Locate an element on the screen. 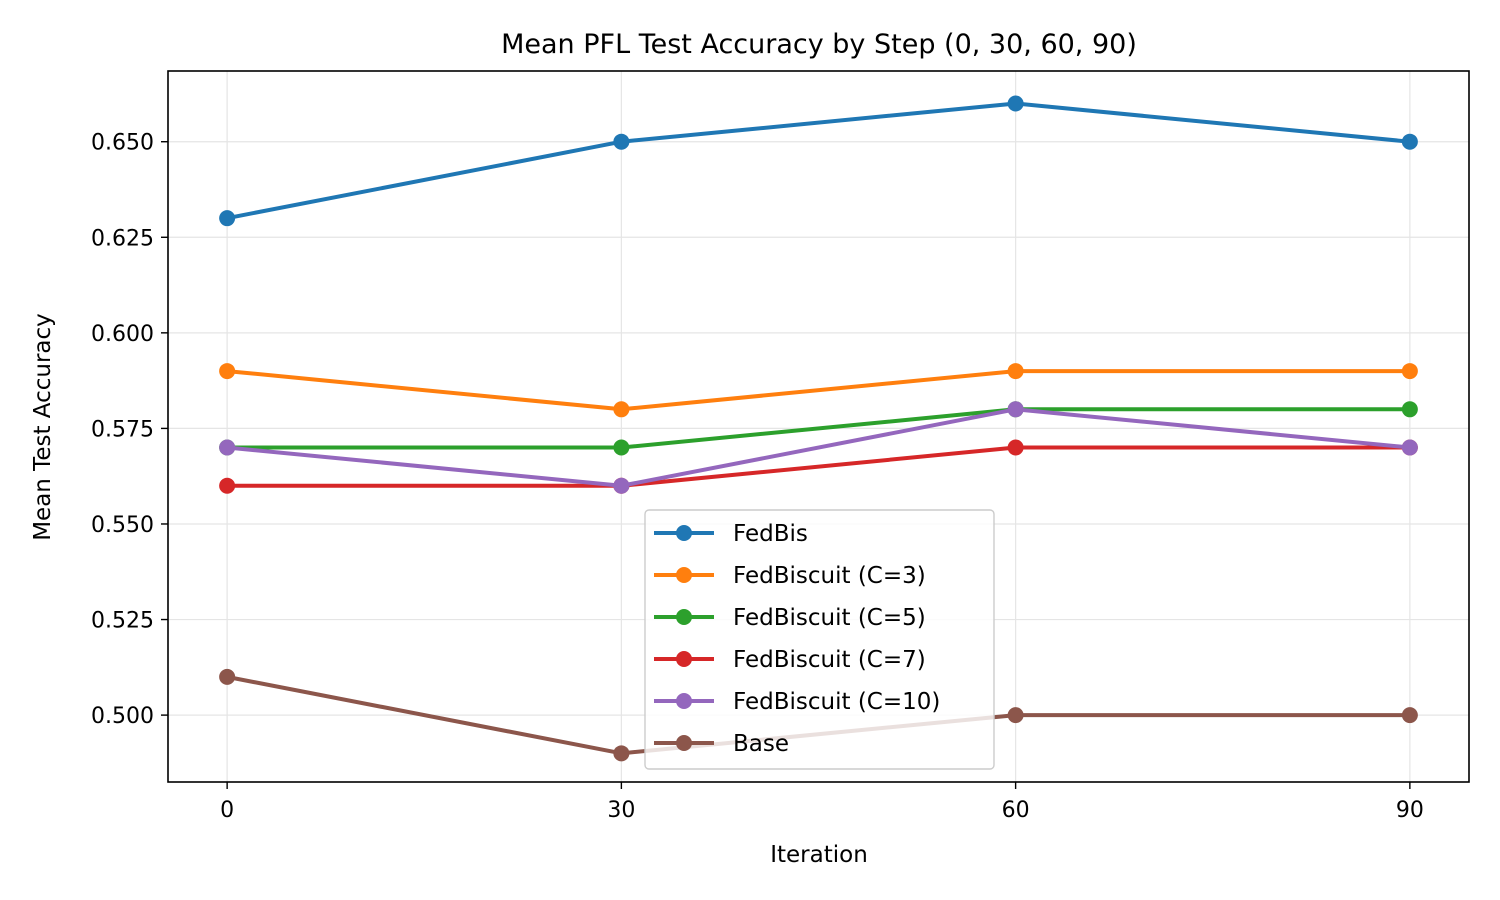  legend-label: FedBiscuit (C=7) is located at coordinates (829, 660).